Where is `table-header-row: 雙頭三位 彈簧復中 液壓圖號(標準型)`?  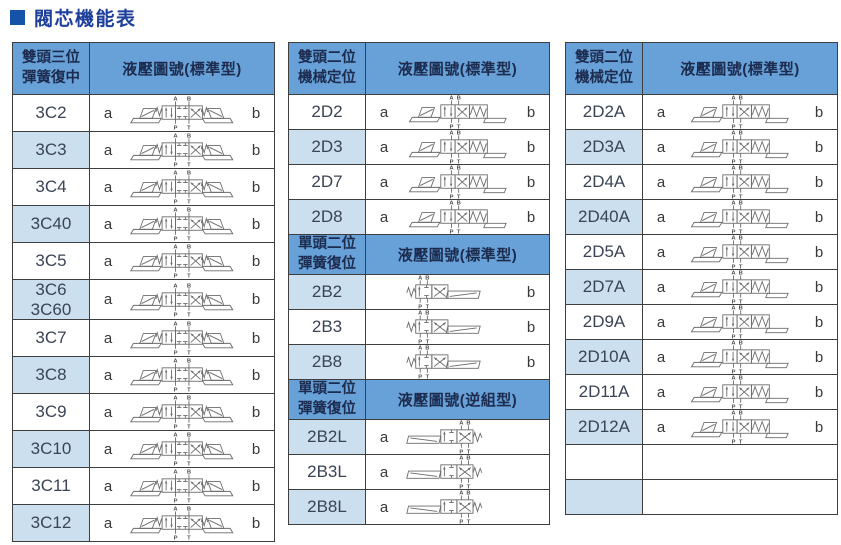
table-header-row: 雙頭三位 彈簧復中 液壓圖號(標準型) is located at coordinates (143, 68).